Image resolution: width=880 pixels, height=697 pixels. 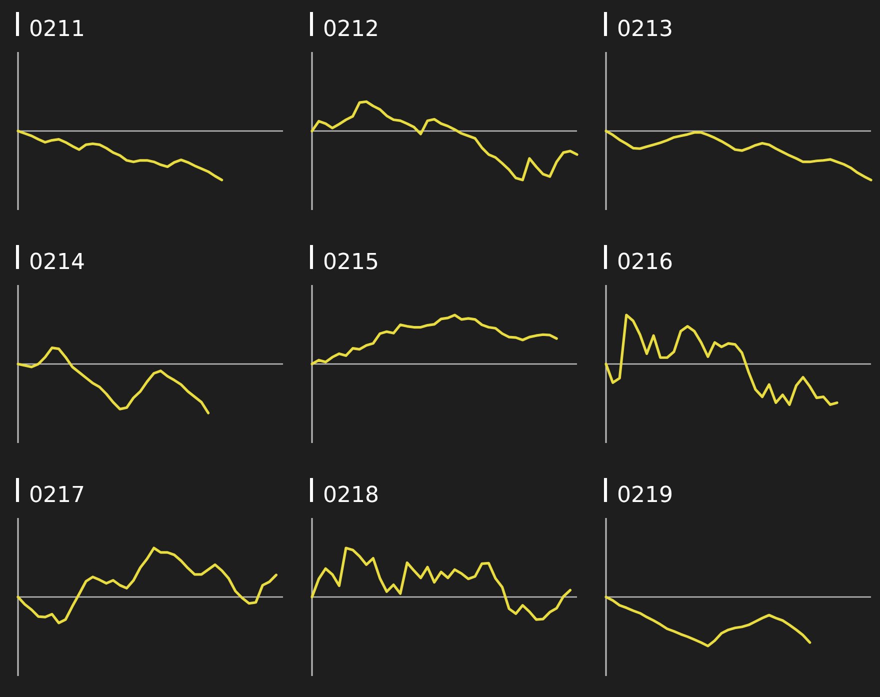 What do you see at coordinates (57, 262) in the screenshot?
I see `chart-title: 0214` at bounding box center [57, 262].